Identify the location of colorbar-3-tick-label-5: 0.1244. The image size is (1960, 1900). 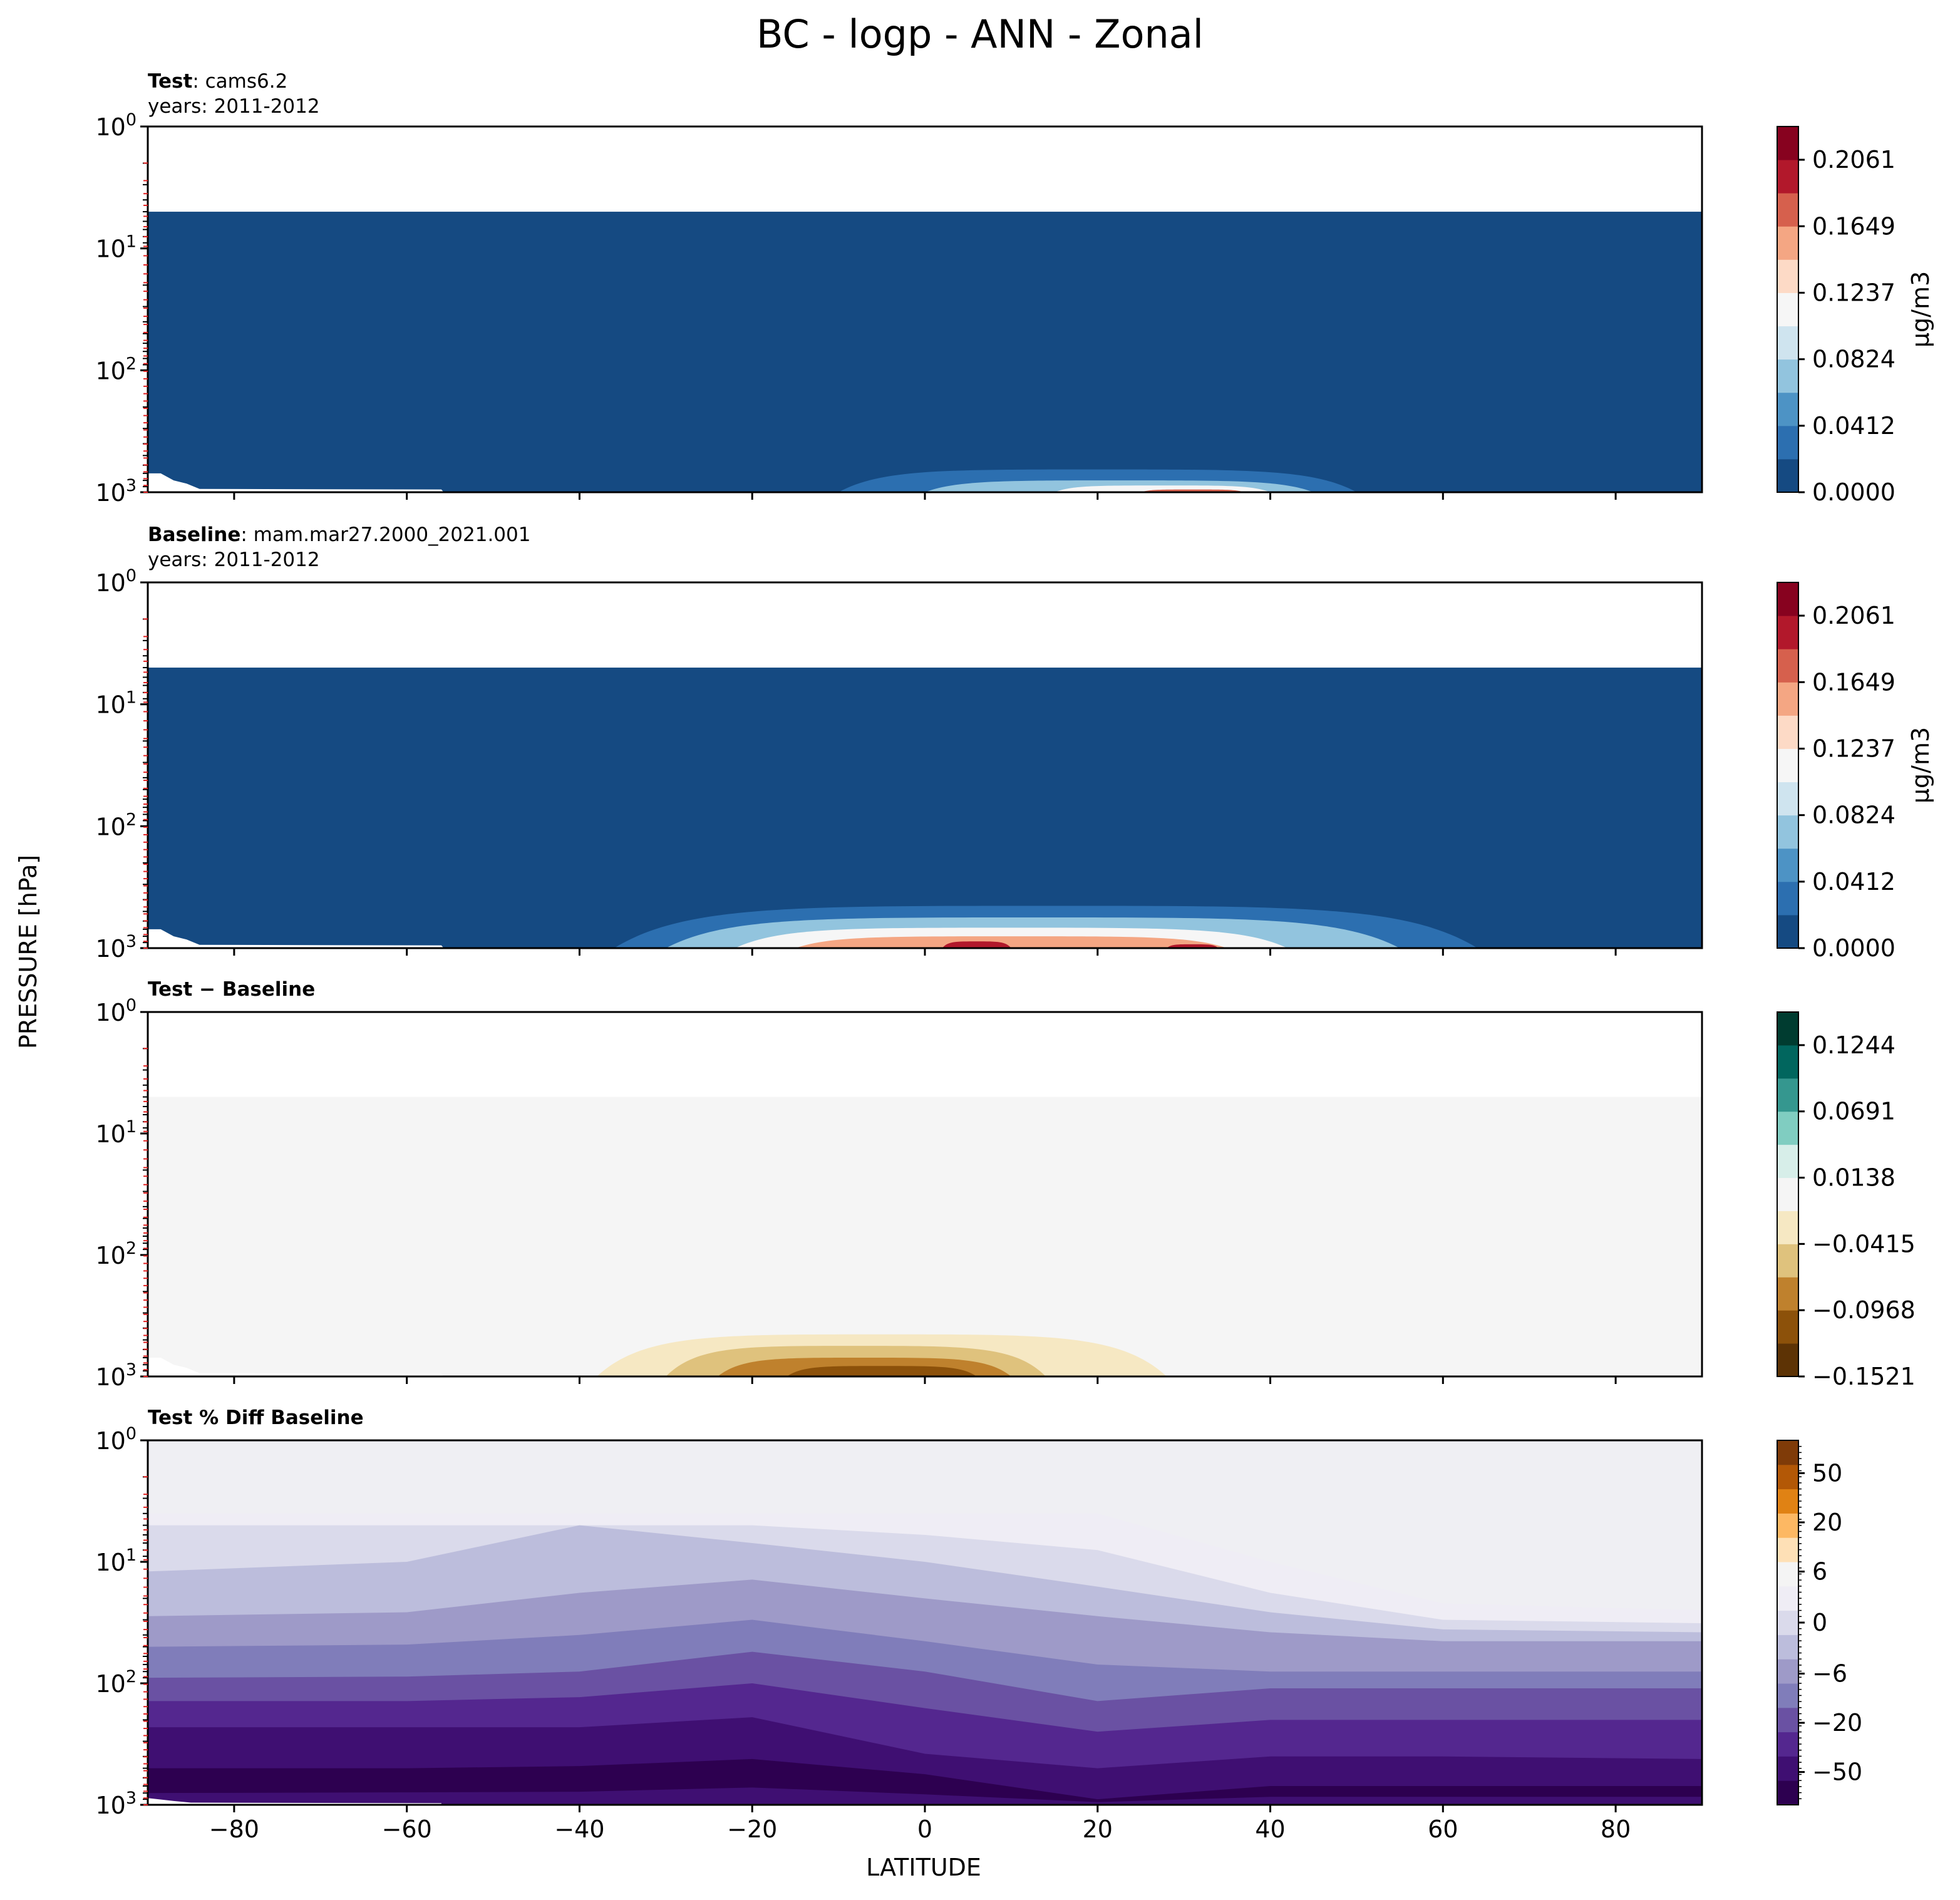
(1854, 1045).